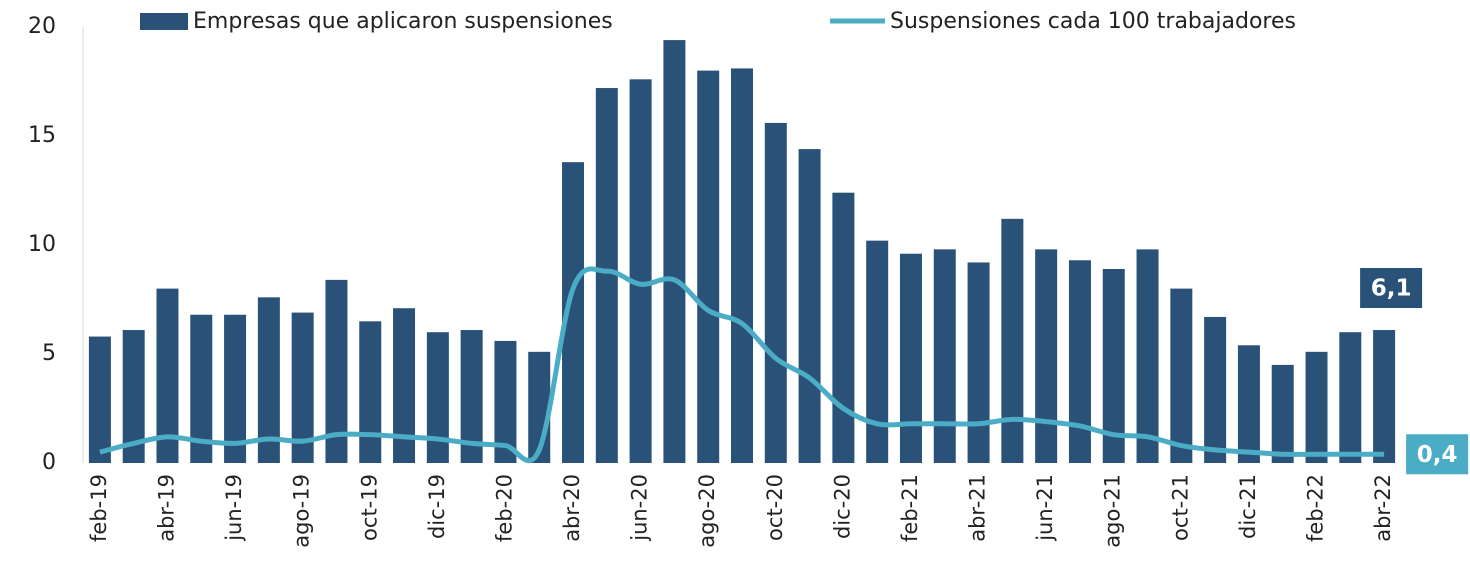 This screenshot has width=1470, height=578. Describe the element at coordinates (49, 353) in the screenshot. I see `y-tick-label: 5` at that location.